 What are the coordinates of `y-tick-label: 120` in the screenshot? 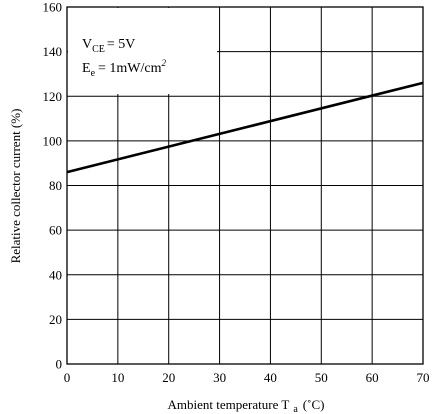 It's located at (53, 96).